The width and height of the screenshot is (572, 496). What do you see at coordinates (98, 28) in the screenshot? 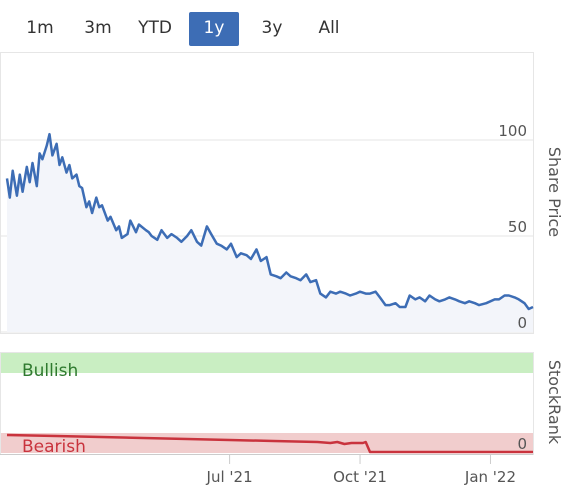
I see `range-button-3m: 3m` at bounding box center [98, 28].